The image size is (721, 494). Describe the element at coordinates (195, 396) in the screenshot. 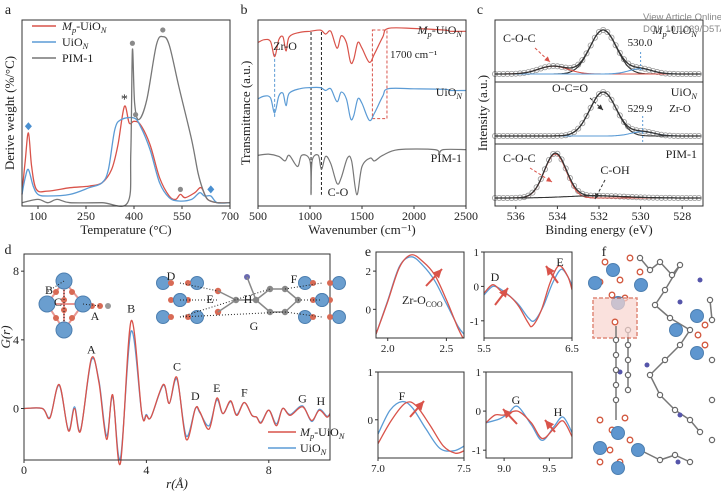

I see `peak-label-D: D` at that location.